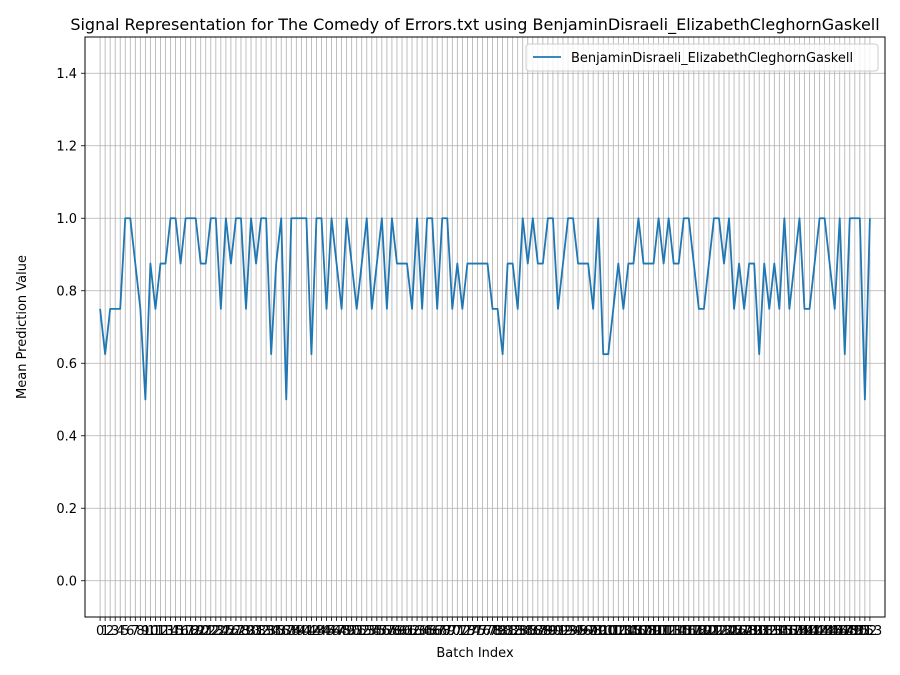 Image resolution: width=900 pixels, height=675 pixels. Describe the element at coordinates (553, 631) in the screenshot. I see `x-tick-label: 90` at that location.